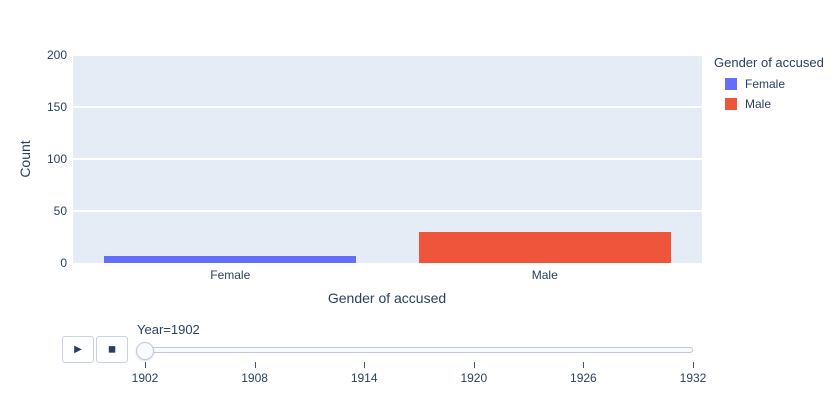  I want to click on slider-tick-label: 1914, so click(364, 378).